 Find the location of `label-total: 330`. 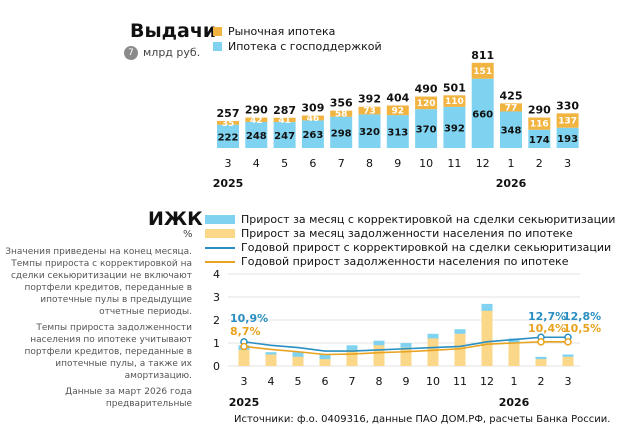

label-total: 330 is located at coordinates (567, 105).